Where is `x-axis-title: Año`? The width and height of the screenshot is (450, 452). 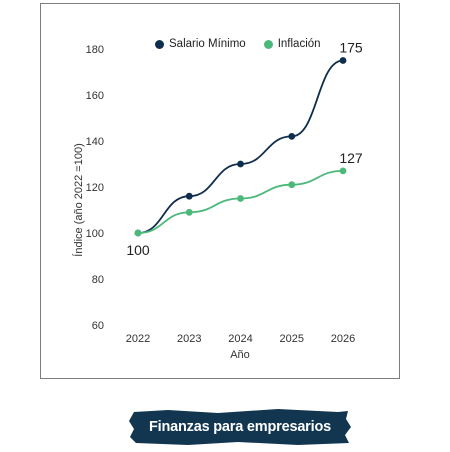 x-axis-title: Año is located at coordinates (240, 355).